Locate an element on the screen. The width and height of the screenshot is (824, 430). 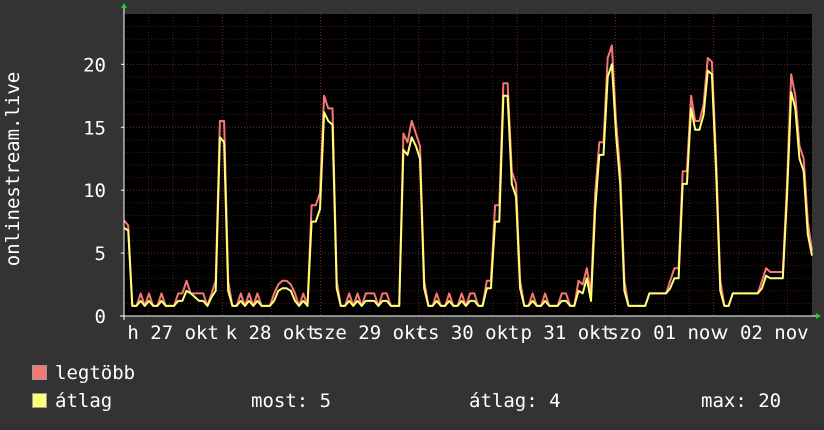
x-tick-label: h 27 okt is located at coordinates (173, 333).